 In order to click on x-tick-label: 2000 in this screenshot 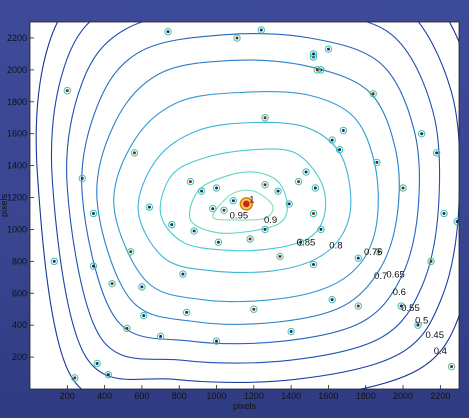, I will do `click(403, 396)`.